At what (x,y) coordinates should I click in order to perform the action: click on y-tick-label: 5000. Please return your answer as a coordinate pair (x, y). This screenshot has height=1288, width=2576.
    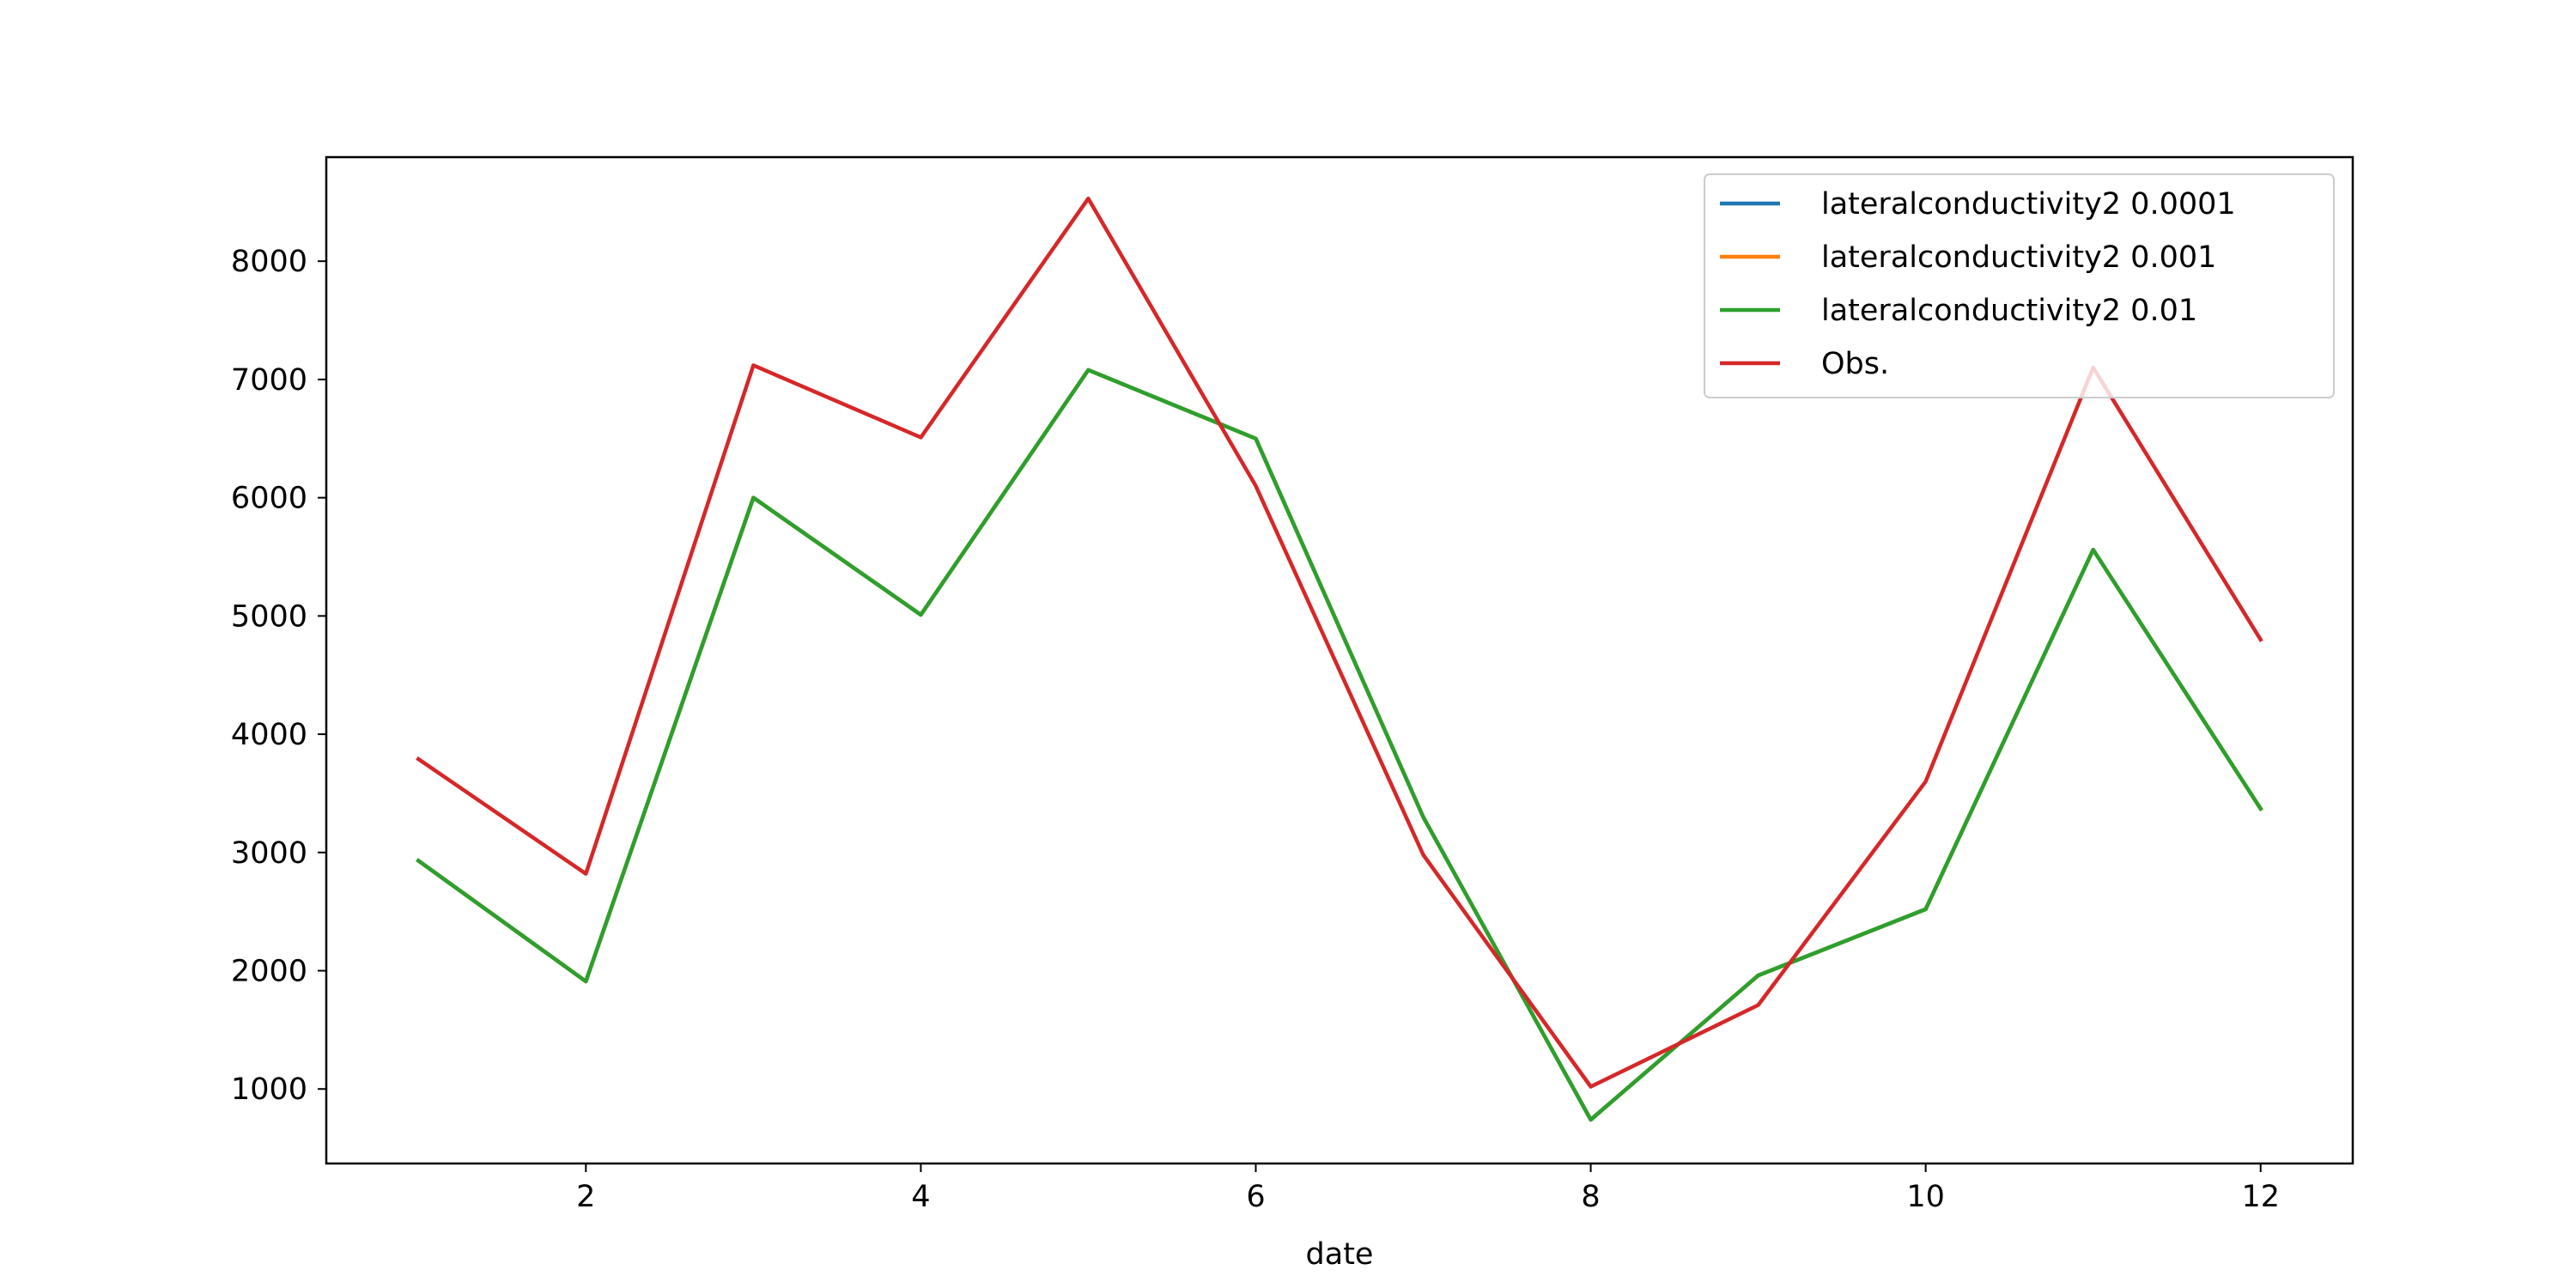
    Looking at the image, I should click on (269, 616).